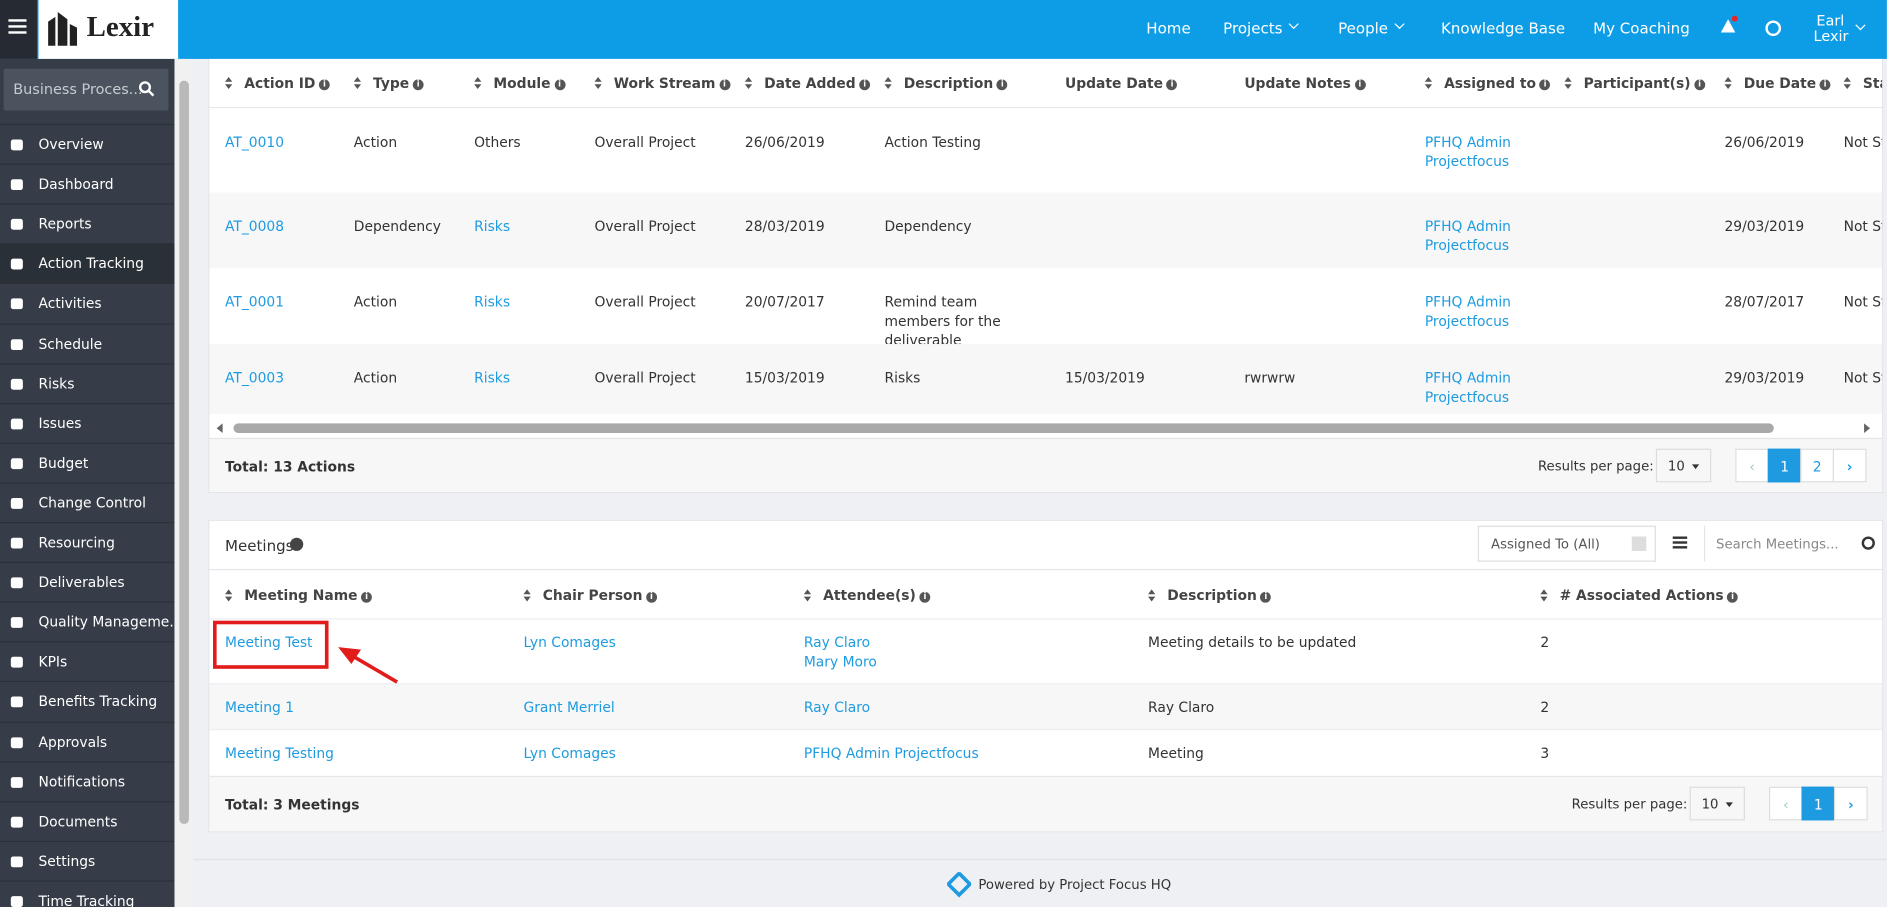 This screenshot has width=1887, height=907. What do you see at coordinates (1497, 83) in the screenshot?
I see `column-header: Assigned to i` at bounding box center [1497, 83].